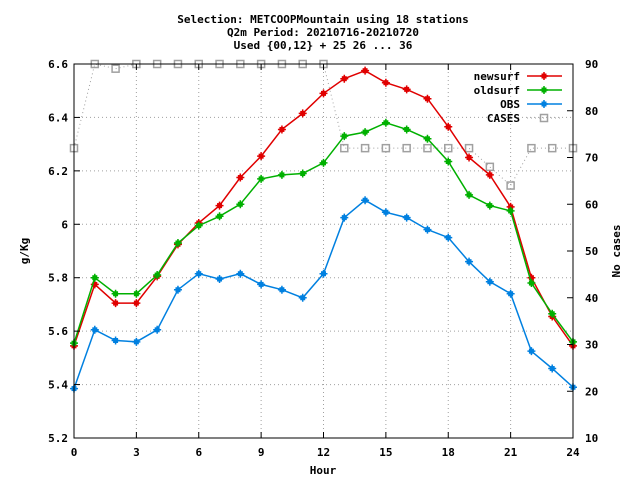 The image size is (640, 480). I want to click on legend-item-oldsurf: oldsurf, so click(518, 90).